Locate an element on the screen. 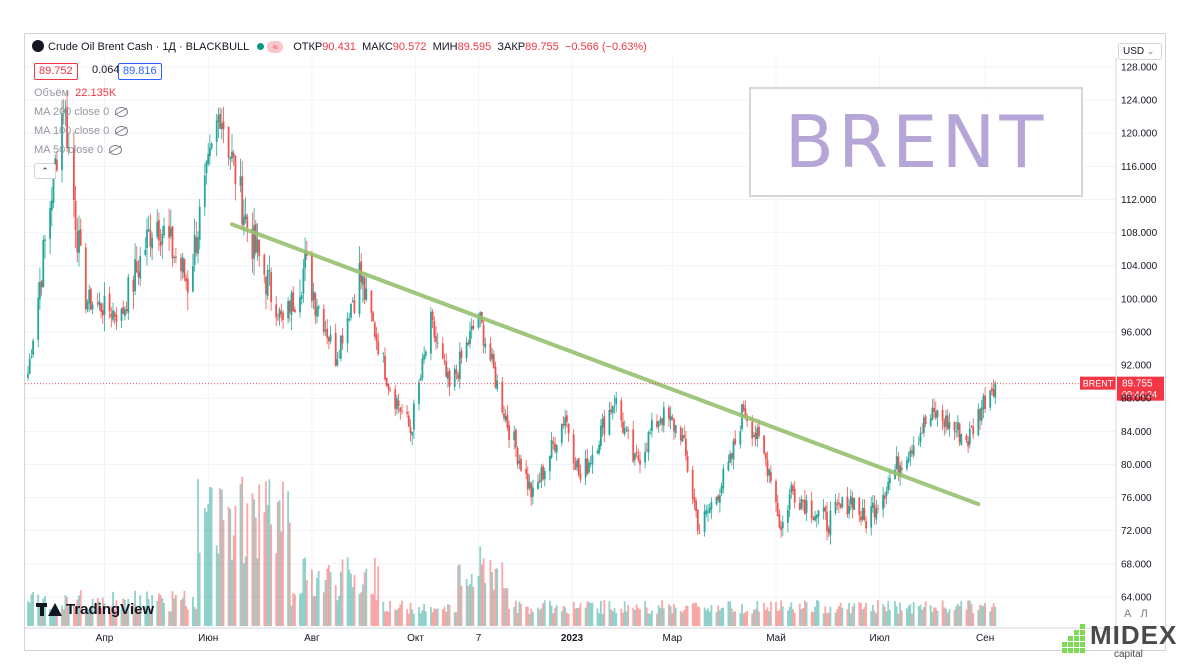 Image resolution: width=1200 pixels, height=672 pixels. ma100-legend: MA 100 close 0 is located at coordinates (81, 131).